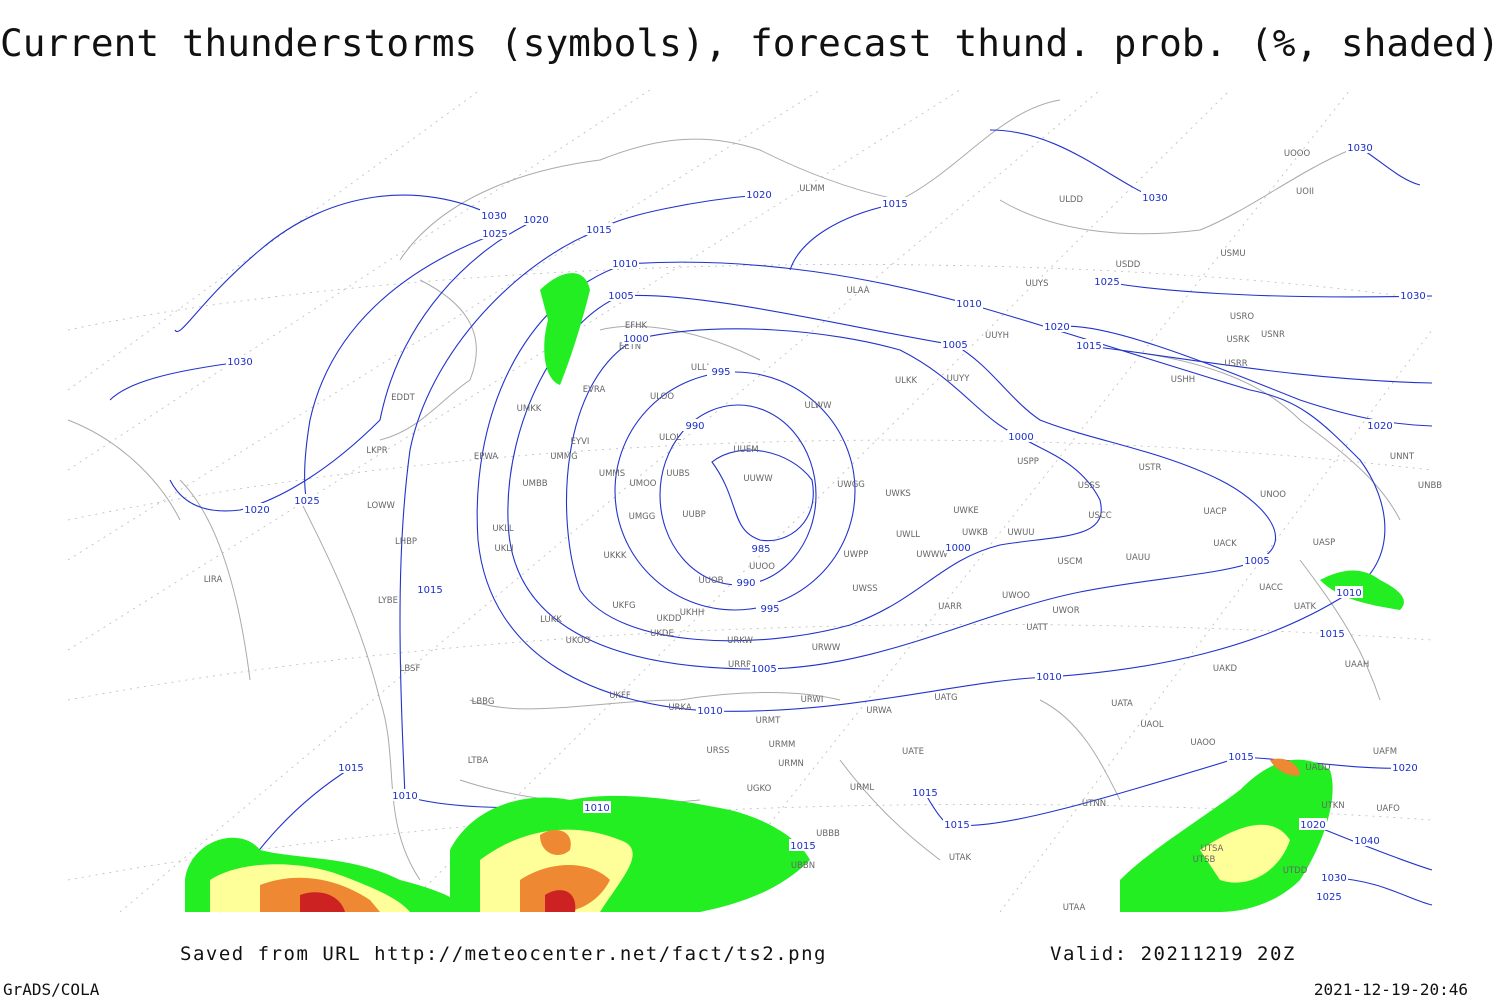  What do you see at coordinates (1065, 611) in the screenshot?
I see `station-label: UWOR` at bounding box center [1065, 611].